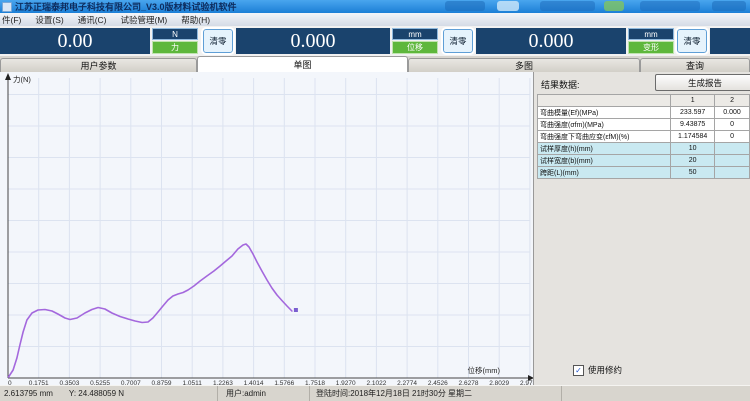 This screenshot has height=401, width=750. What do you see at coordinates (526, 382) in the screenshot?
I see `svg-text: 2.9781` at bounding box center [526, 382].